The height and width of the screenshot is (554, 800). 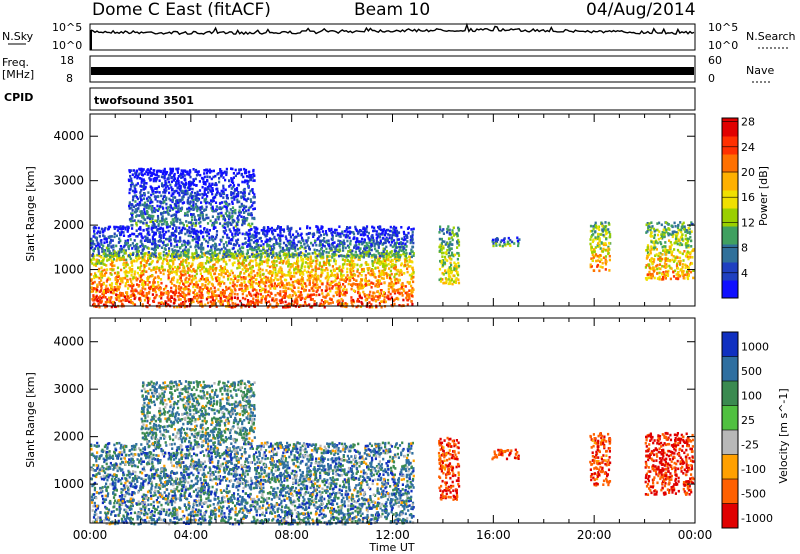 I want to click on nsearch-tick-high: 10^5, so click(x=723, y=27).